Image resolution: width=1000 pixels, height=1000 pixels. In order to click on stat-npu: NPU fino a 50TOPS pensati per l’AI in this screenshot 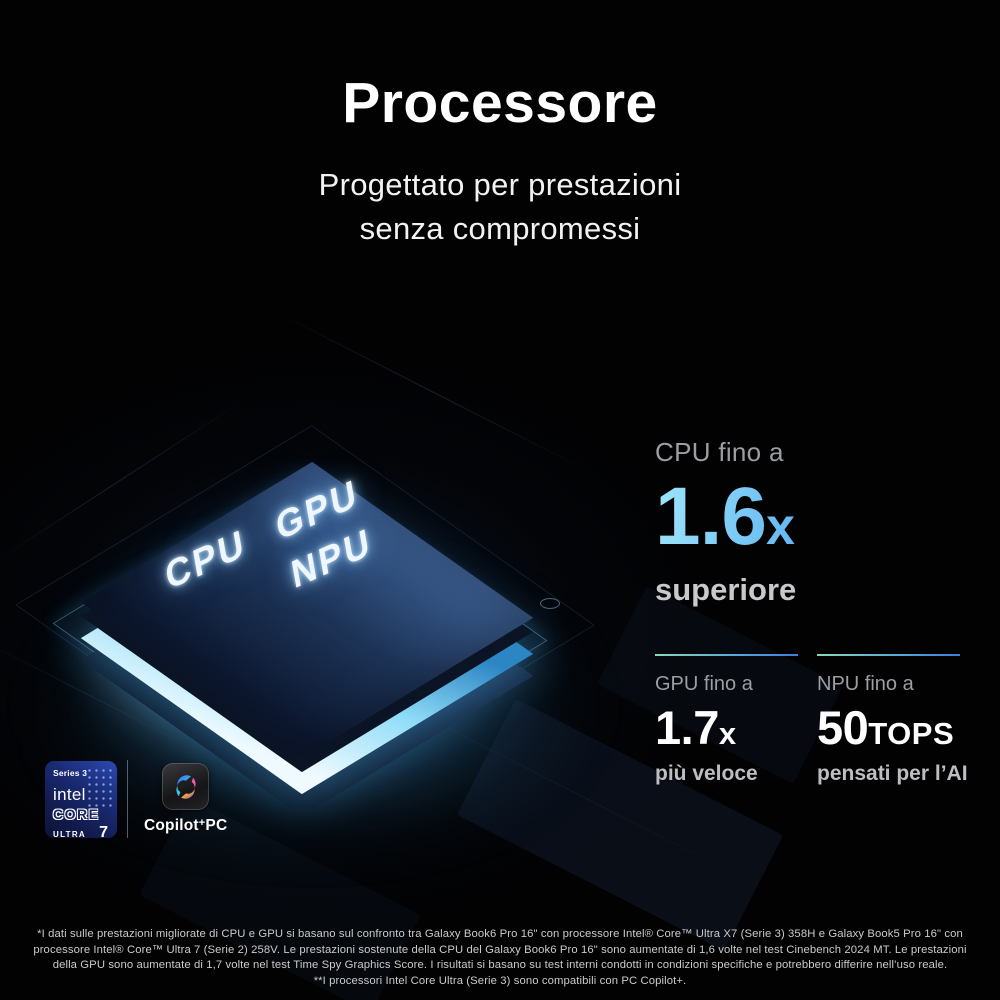, I will do `click(892, 720)`.